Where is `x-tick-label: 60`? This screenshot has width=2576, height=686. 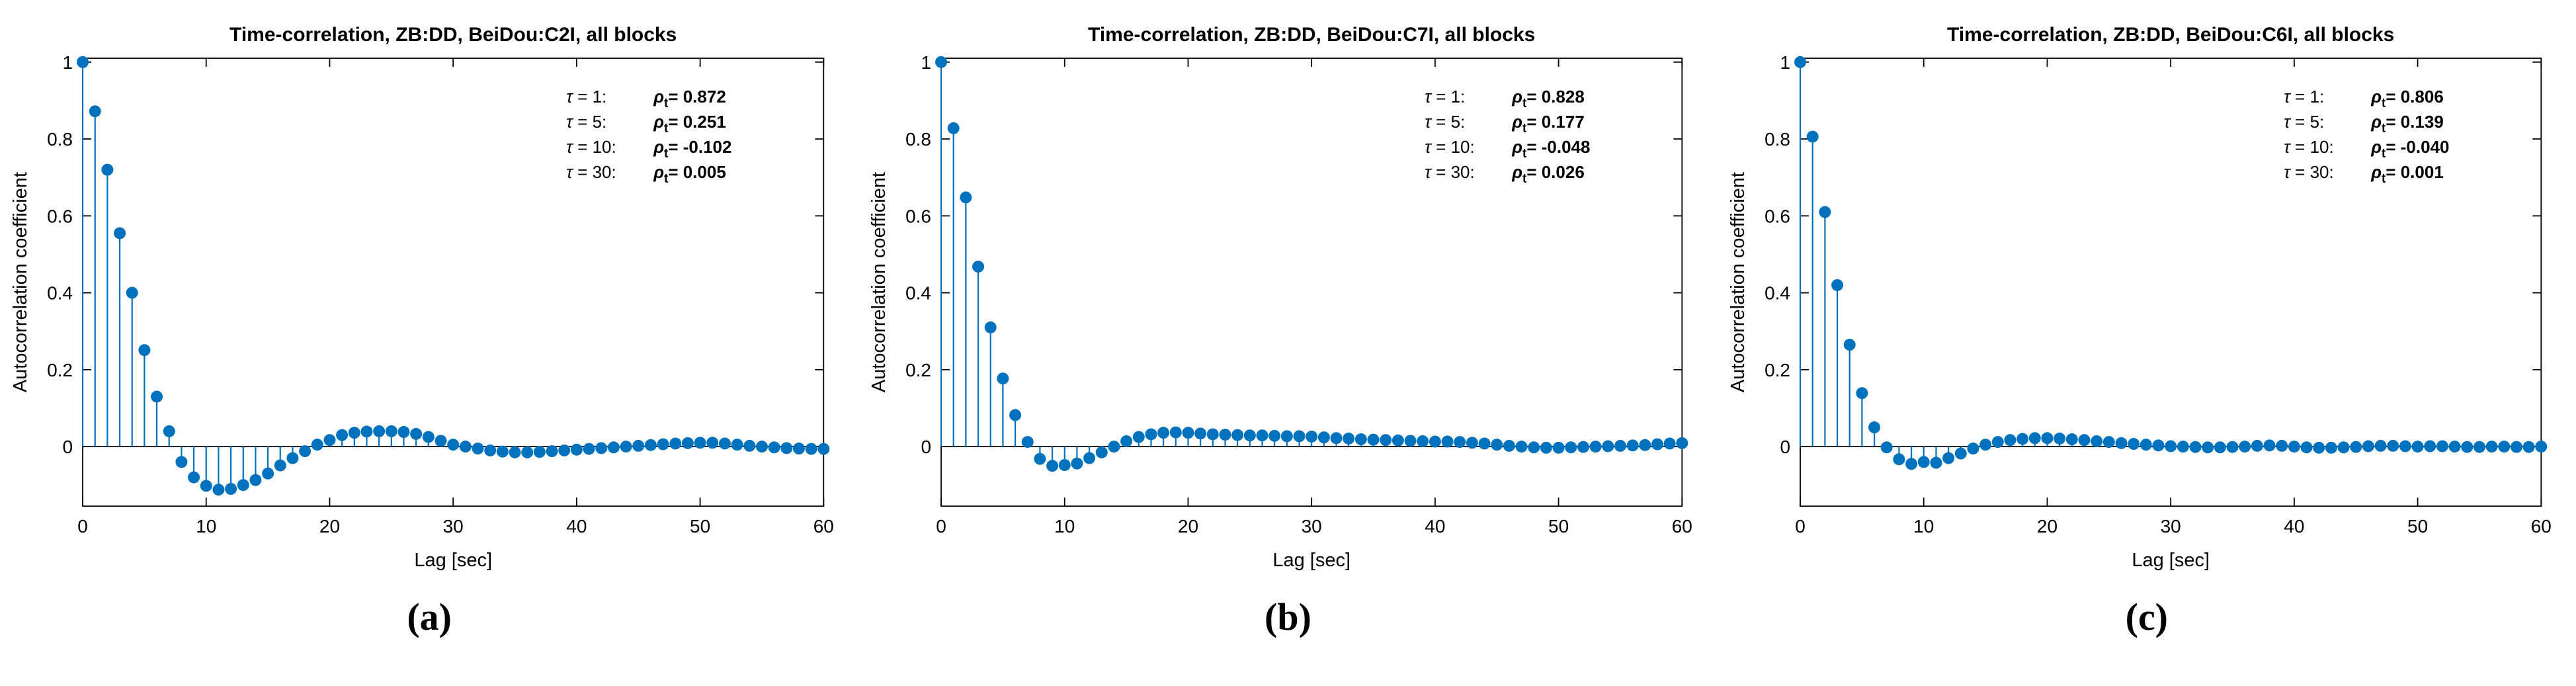 x-tick-label: 60 is located at coordinates (2540, 526).